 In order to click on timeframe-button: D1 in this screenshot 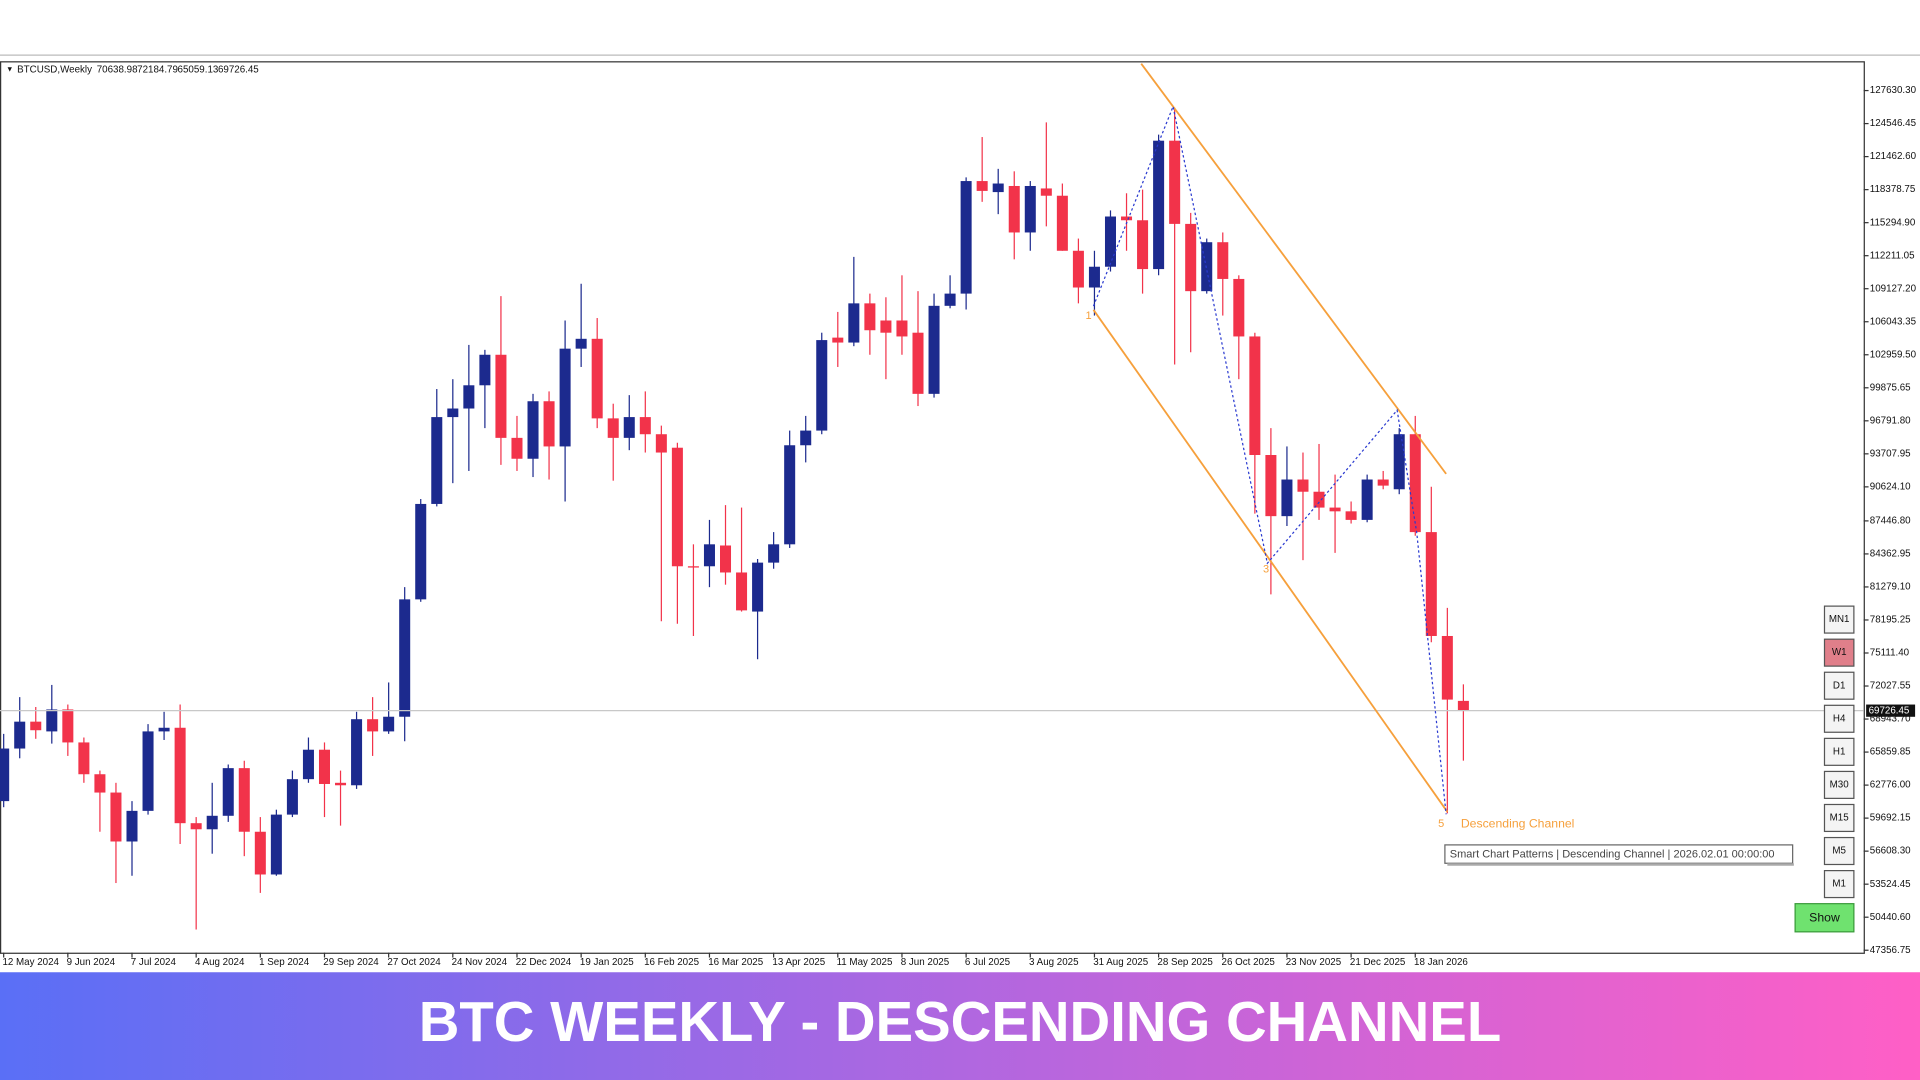, I will do `click(1839, 685)`.